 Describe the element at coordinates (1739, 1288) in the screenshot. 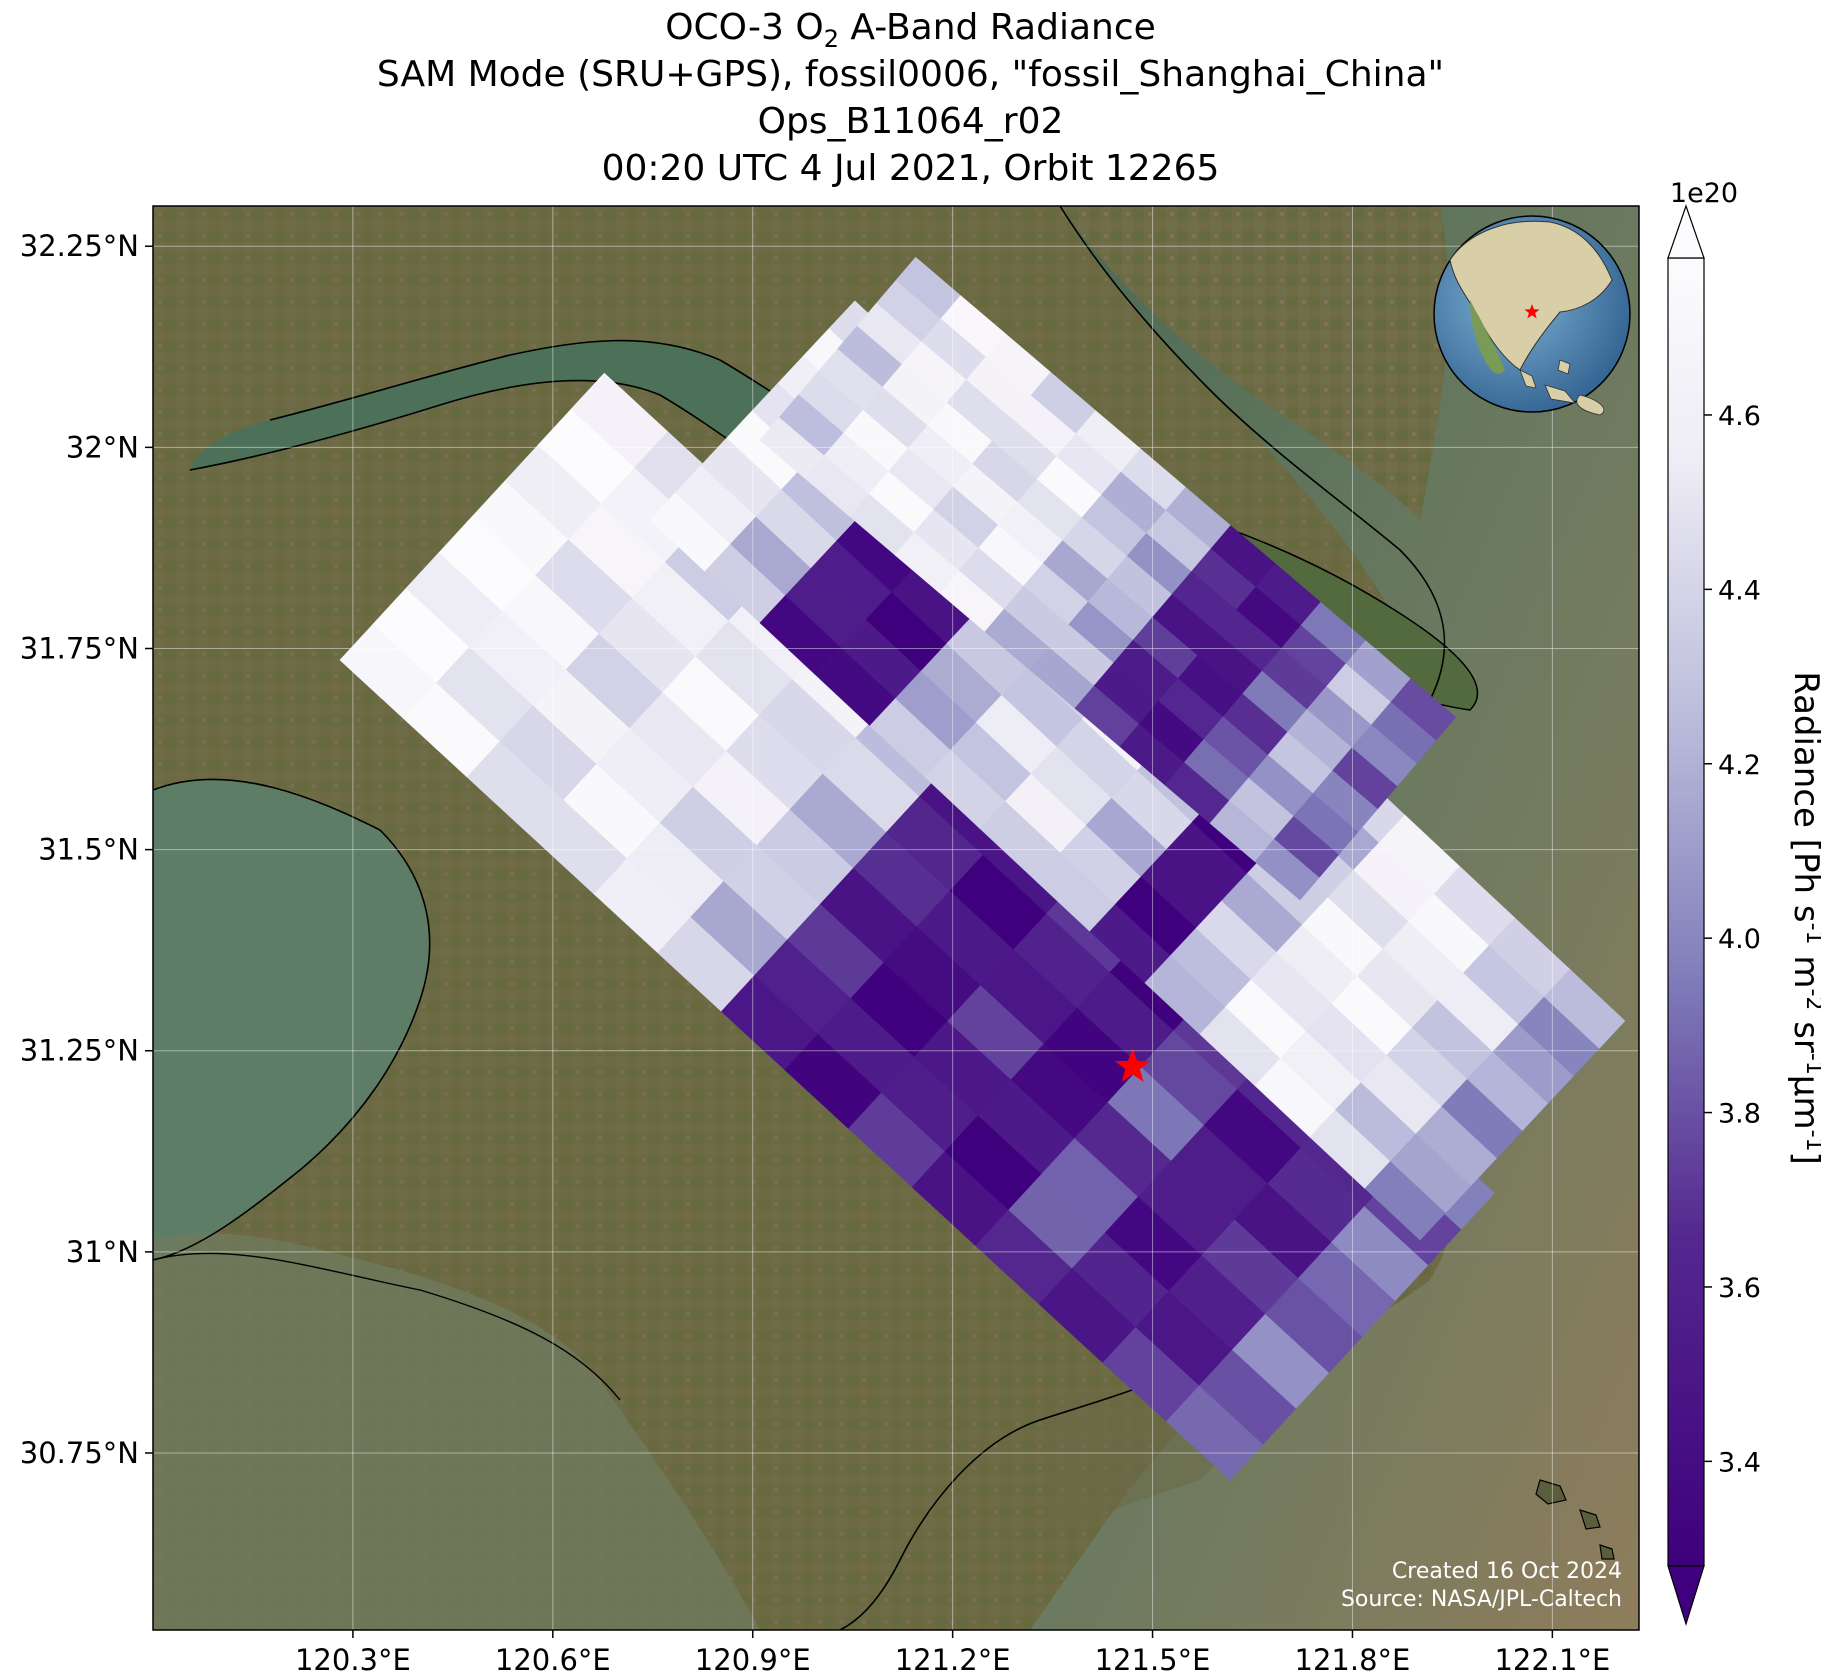

I see `colorbar-tick-label: 3.6` at that location.